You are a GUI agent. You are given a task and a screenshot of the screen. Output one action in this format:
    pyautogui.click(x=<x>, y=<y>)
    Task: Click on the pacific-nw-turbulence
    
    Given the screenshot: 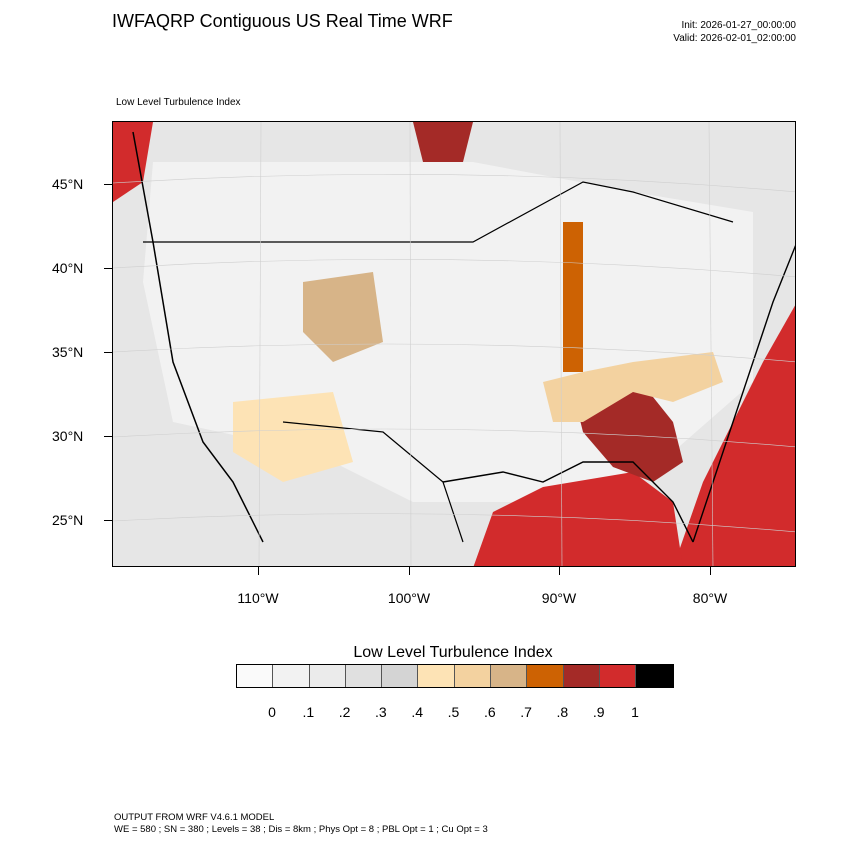 What is the action you would take?
    pyautogui.click(x=133, y=162)
    